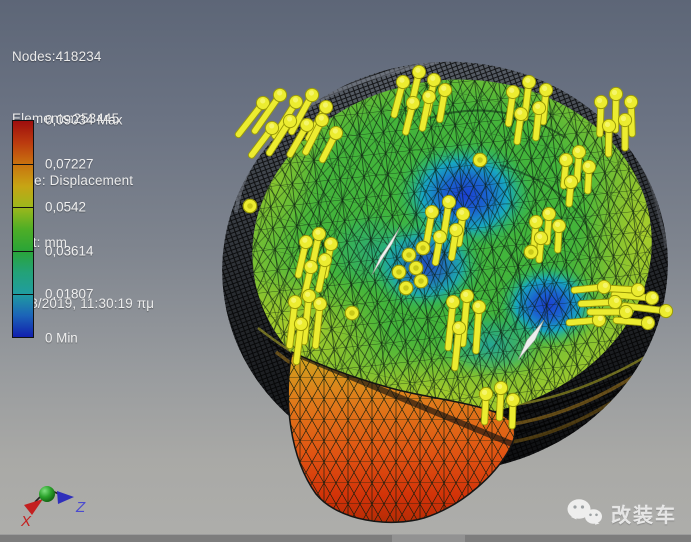 The image size is (691, 542). What do you see at coordinates (53, 508) in the screenshot?
I see `coordinate-triad: X Z` at bounding box center [53, 508].